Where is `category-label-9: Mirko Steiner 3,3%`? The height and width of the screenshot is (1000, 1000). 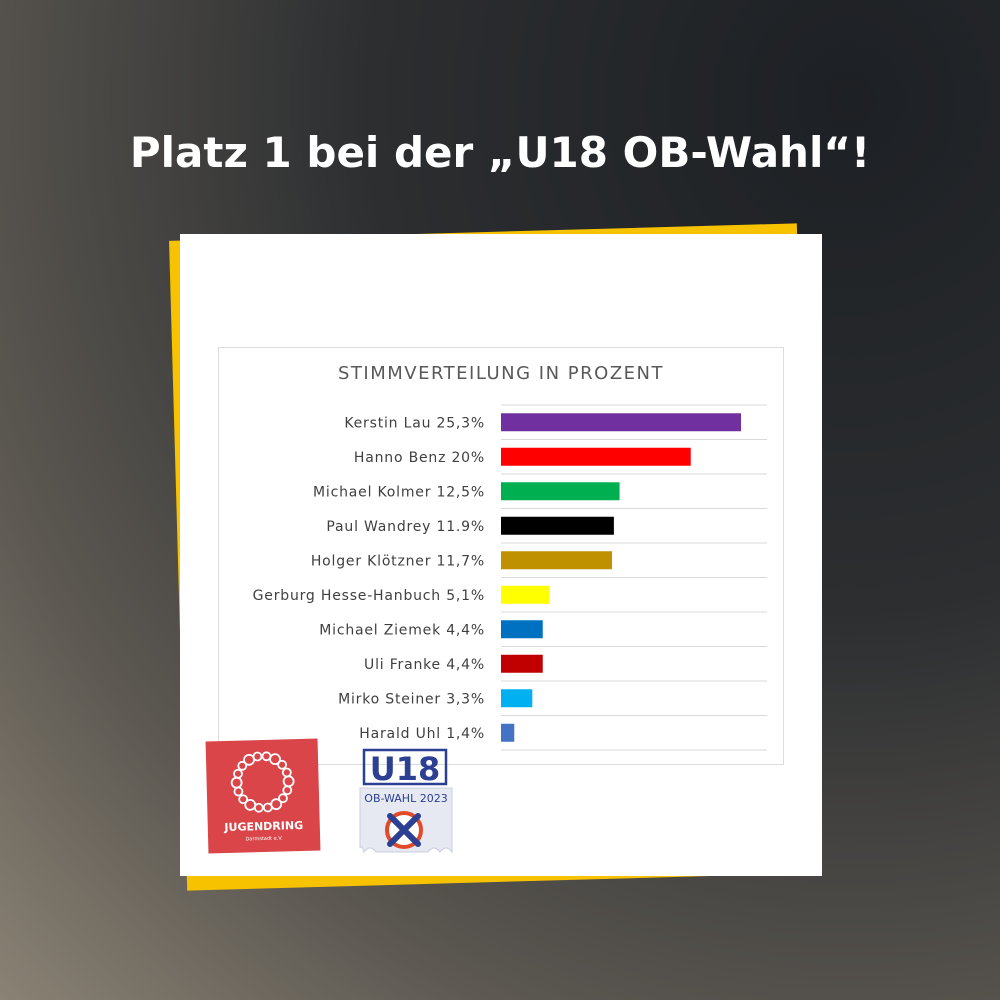
category-label-9: Mirko Steiner 3,3% is located at coordinates (411, 699).